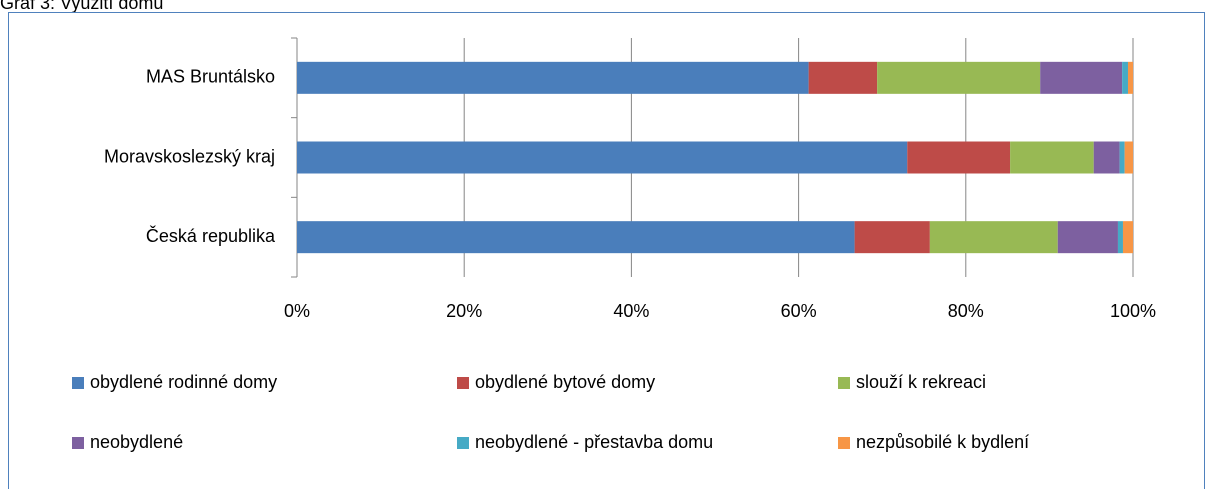 The image size is (1206, 489). What do you see at coordinates (921, 382) in the screenshot?
I see `legend-label: slouží k rekreaci` at bounding box center [921, 382].